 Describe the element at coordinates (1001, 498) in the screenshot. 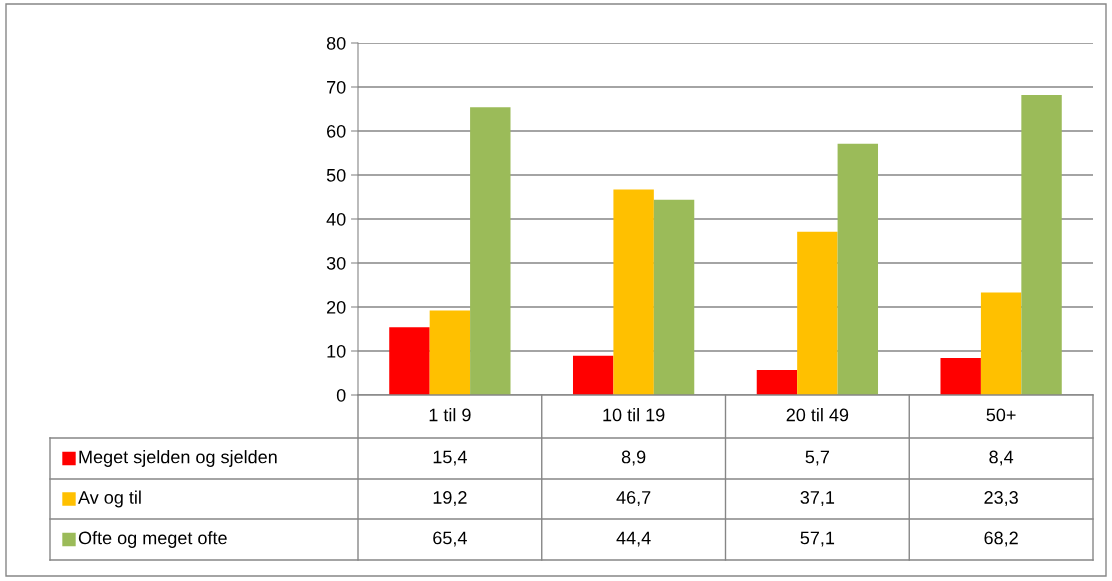

I see `data-label: 23,3` at that location.